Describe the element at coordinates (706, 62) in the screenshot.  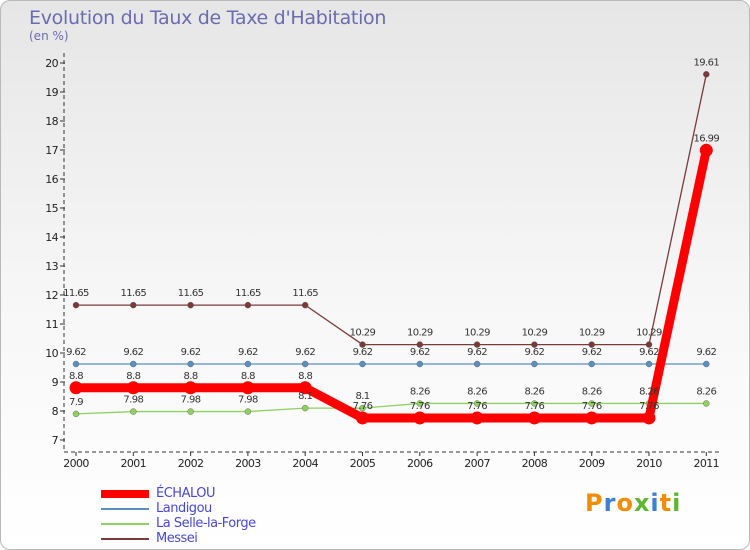
I see `data-label-messei: 19.61` at that location.